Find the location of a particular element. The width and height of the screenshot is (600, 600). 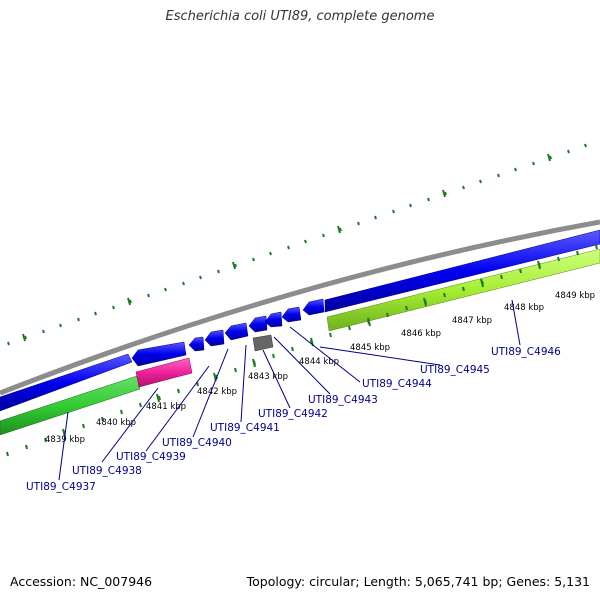

leader-c4942 is located at coordinates (276, 379).